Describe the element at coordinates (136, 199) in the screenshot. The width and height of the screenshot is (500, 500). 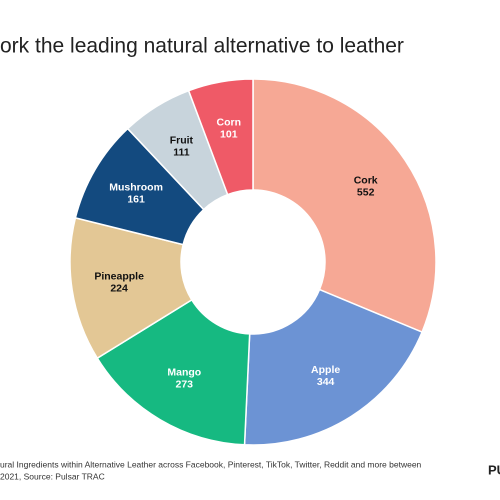
I see `value-label: 161` at that location.